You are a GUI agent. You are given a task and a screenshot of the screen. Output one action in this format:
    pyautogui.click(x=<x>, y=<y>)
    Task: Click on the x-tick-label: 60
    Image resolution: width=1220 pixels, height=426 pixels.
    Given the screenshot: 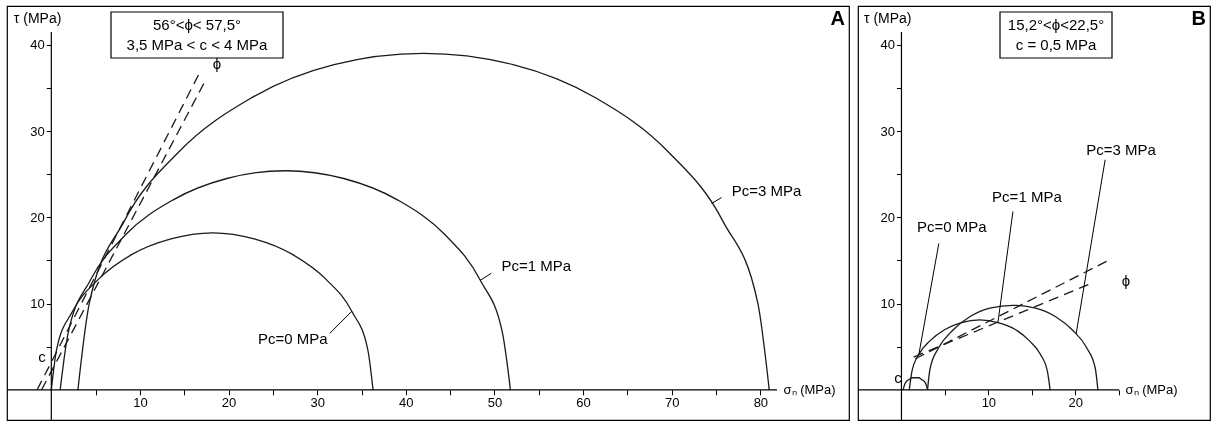 What is the action you would take?
    pyautogui.click(x=583, y=403)
    